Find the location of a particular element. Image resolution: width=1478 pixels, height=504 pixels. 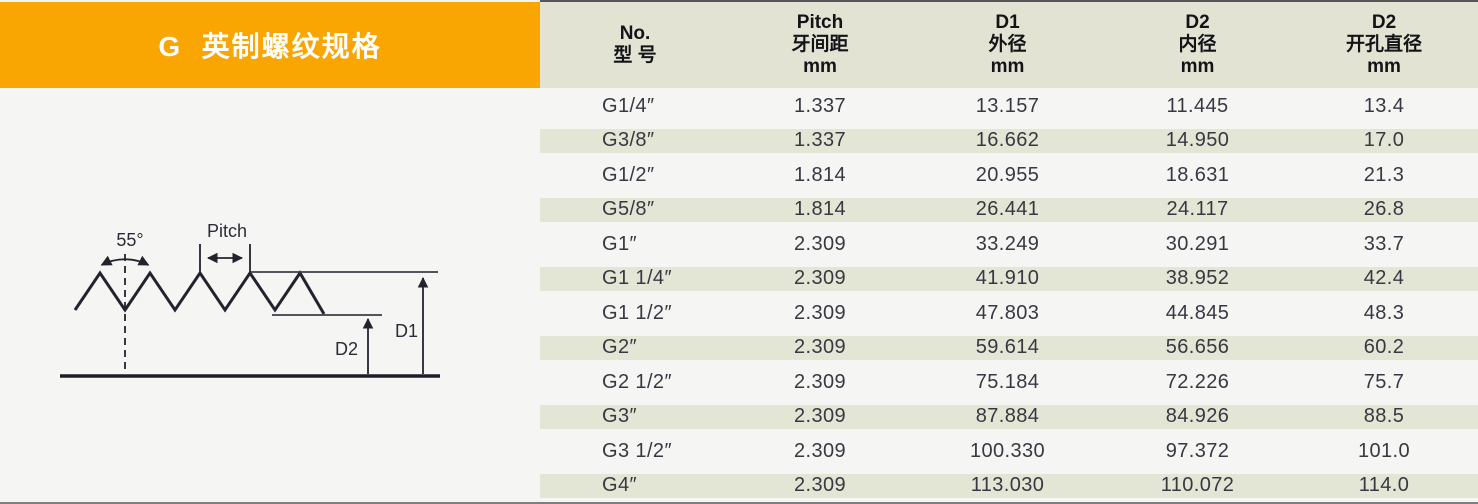

table-row: G4″ 2.309 113.030 110.072 114.0 is located at coordinates (1009, 485).